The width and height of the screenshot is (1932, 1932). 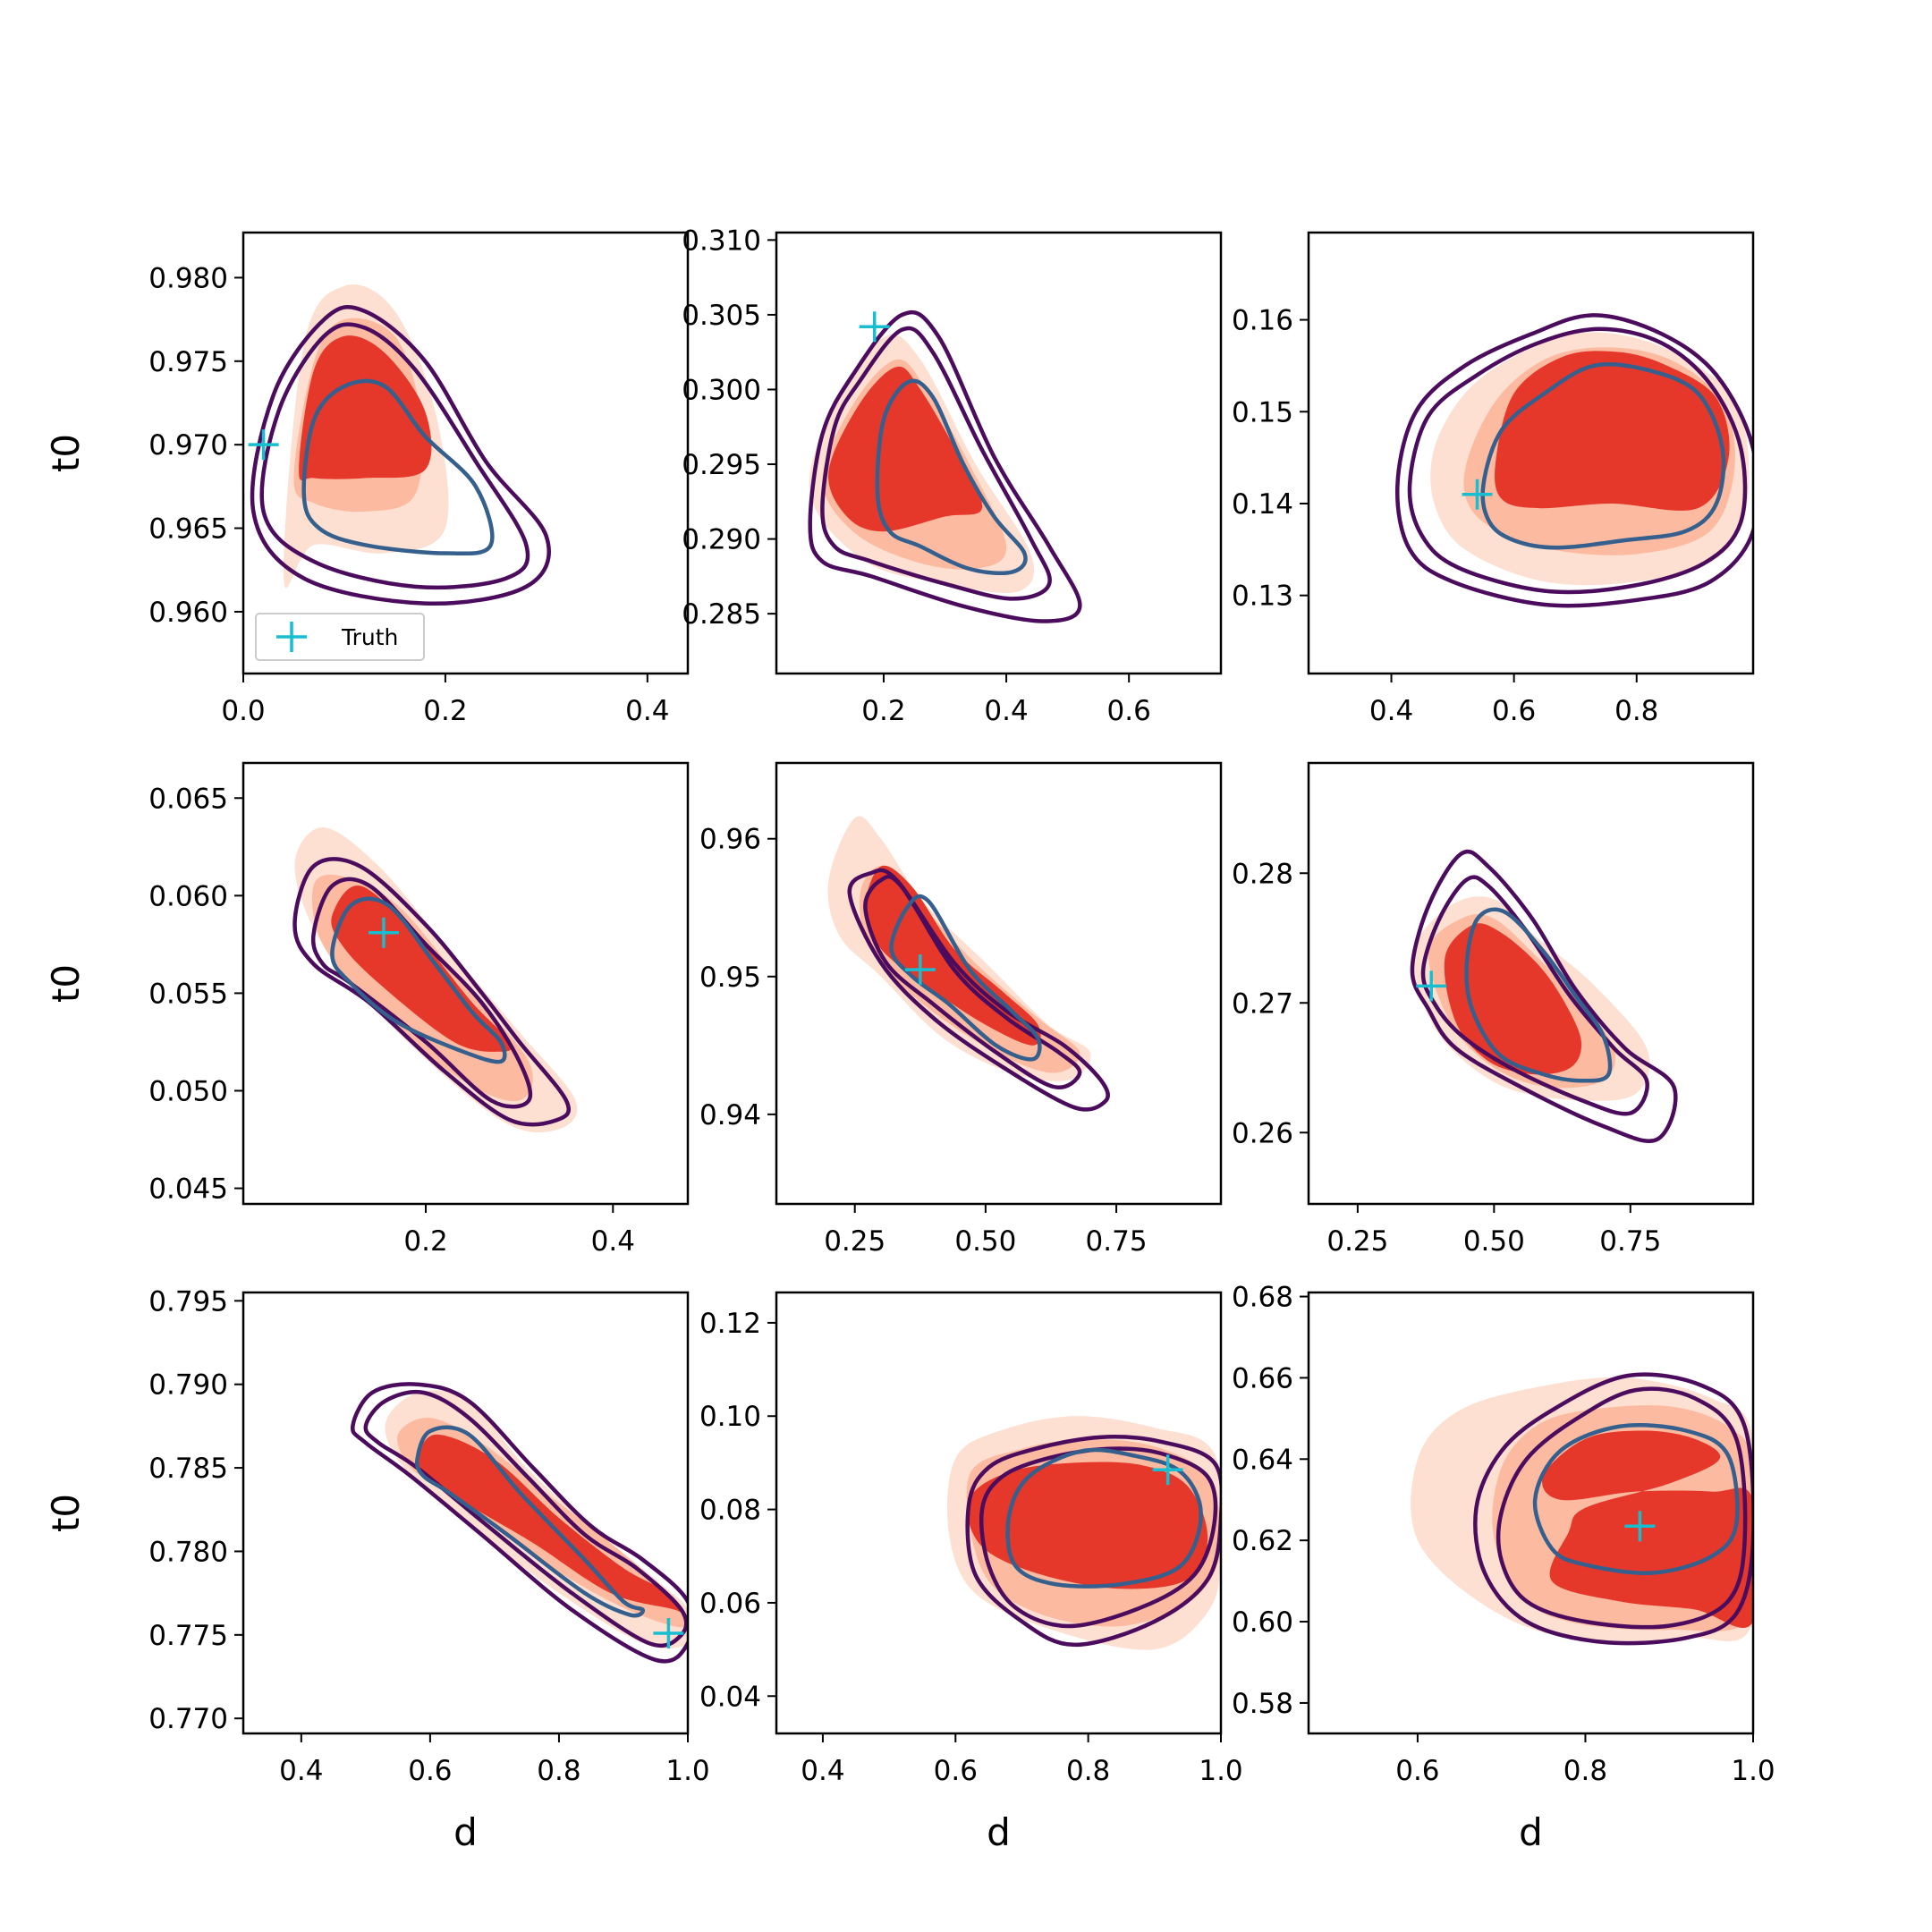 I want to click on y-tick-label: 0.960, so click(x=188, y=613).